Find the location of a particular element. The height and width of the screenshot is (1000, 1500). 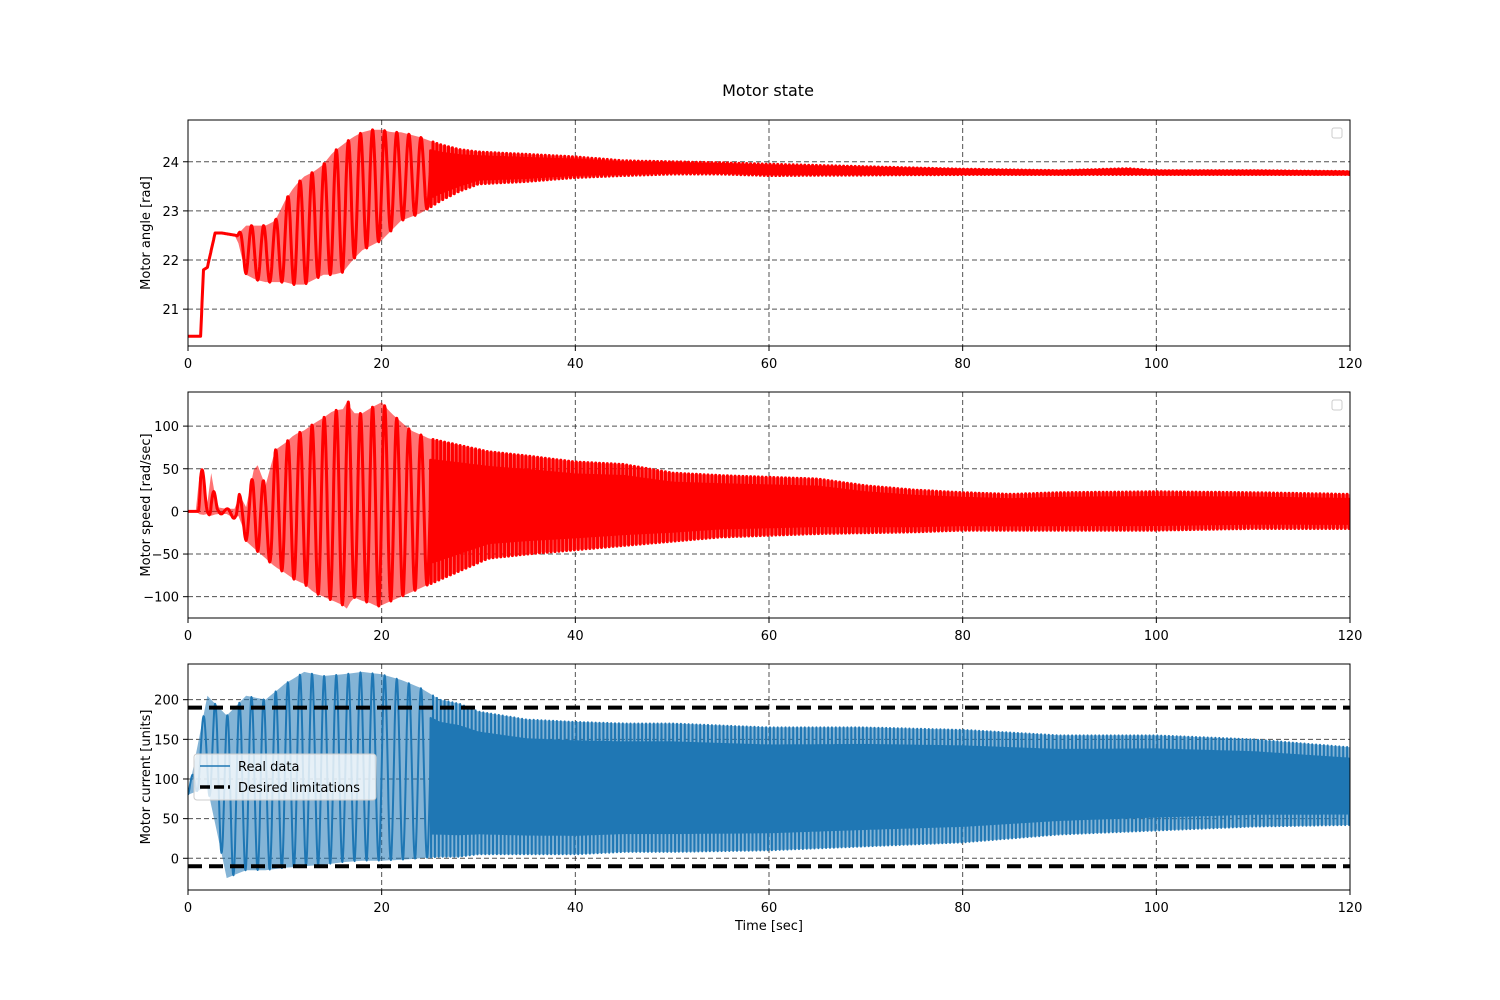

y-axis-label: Motor speed [rad/sec] is located at coordinates (146, 504).